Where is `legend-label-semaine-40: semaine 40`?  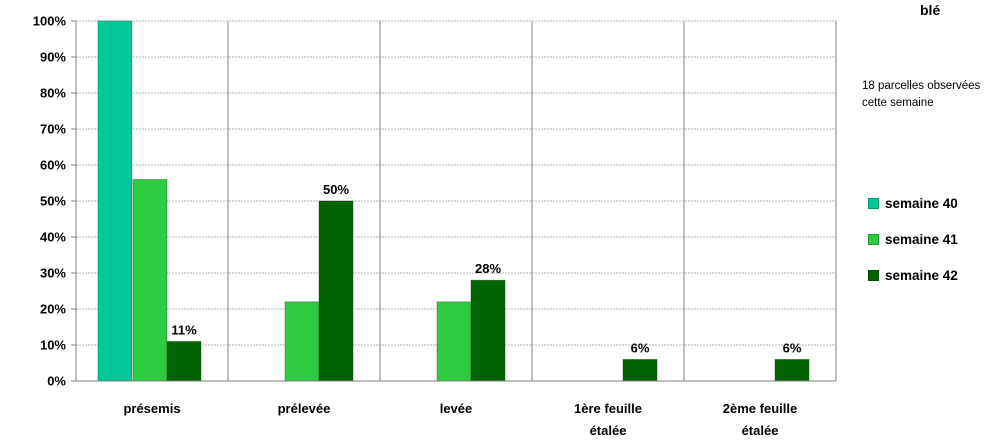
legend-label-semaine-40: semaine 40 is located at coordinates (921, 203).